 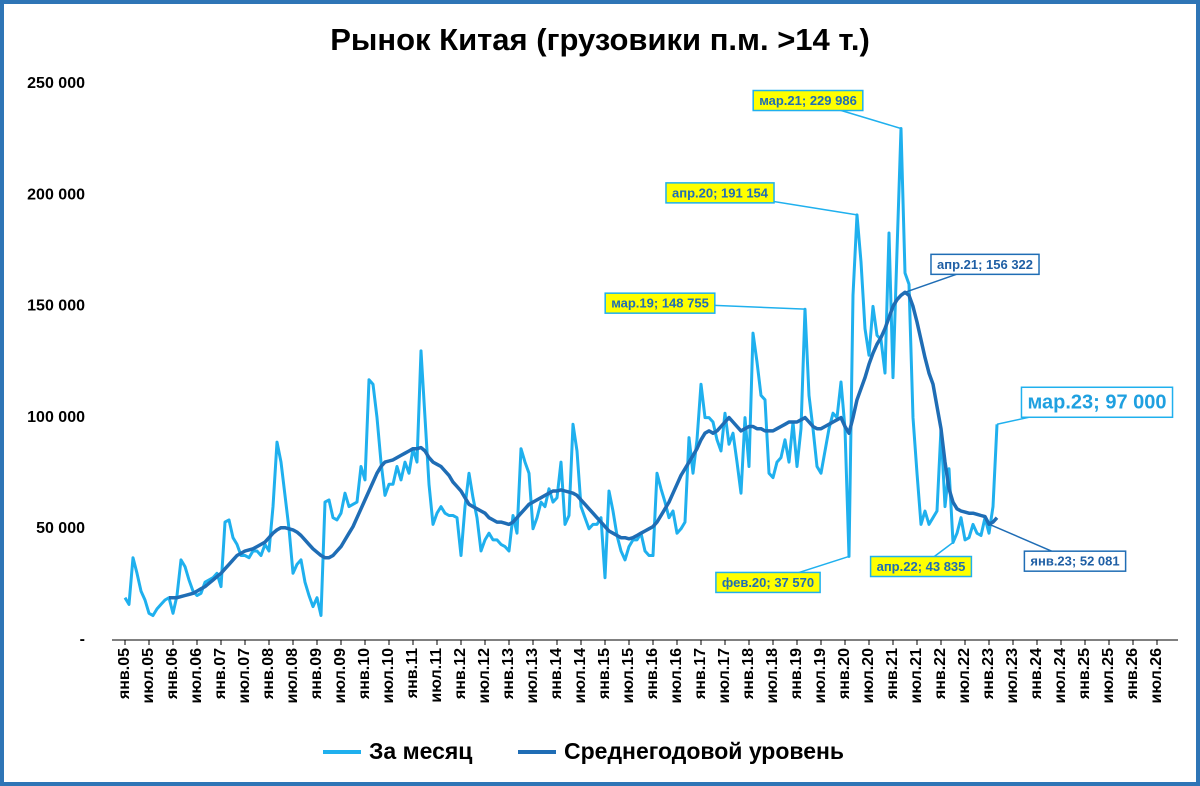 I want to click on x-tick-label: янв.14, so click(x=556, y=674).